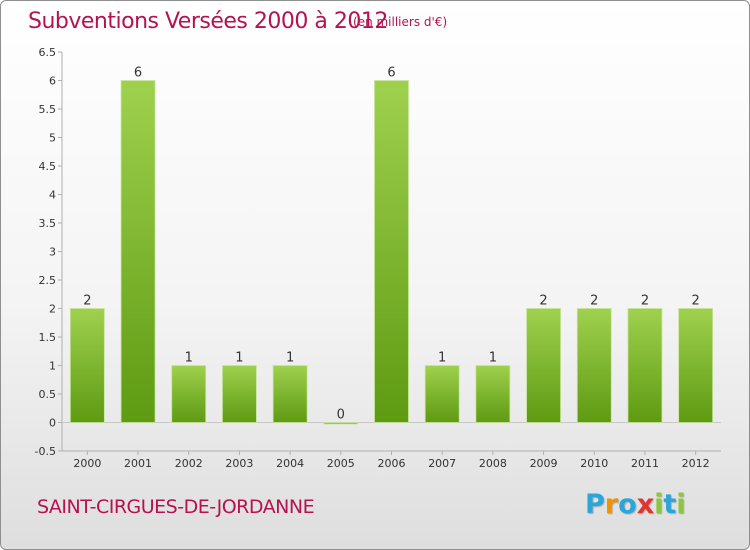  Describe the element at coordinates (341, 415) in the screenshot. I see `data-label-2005: 0` at that location.